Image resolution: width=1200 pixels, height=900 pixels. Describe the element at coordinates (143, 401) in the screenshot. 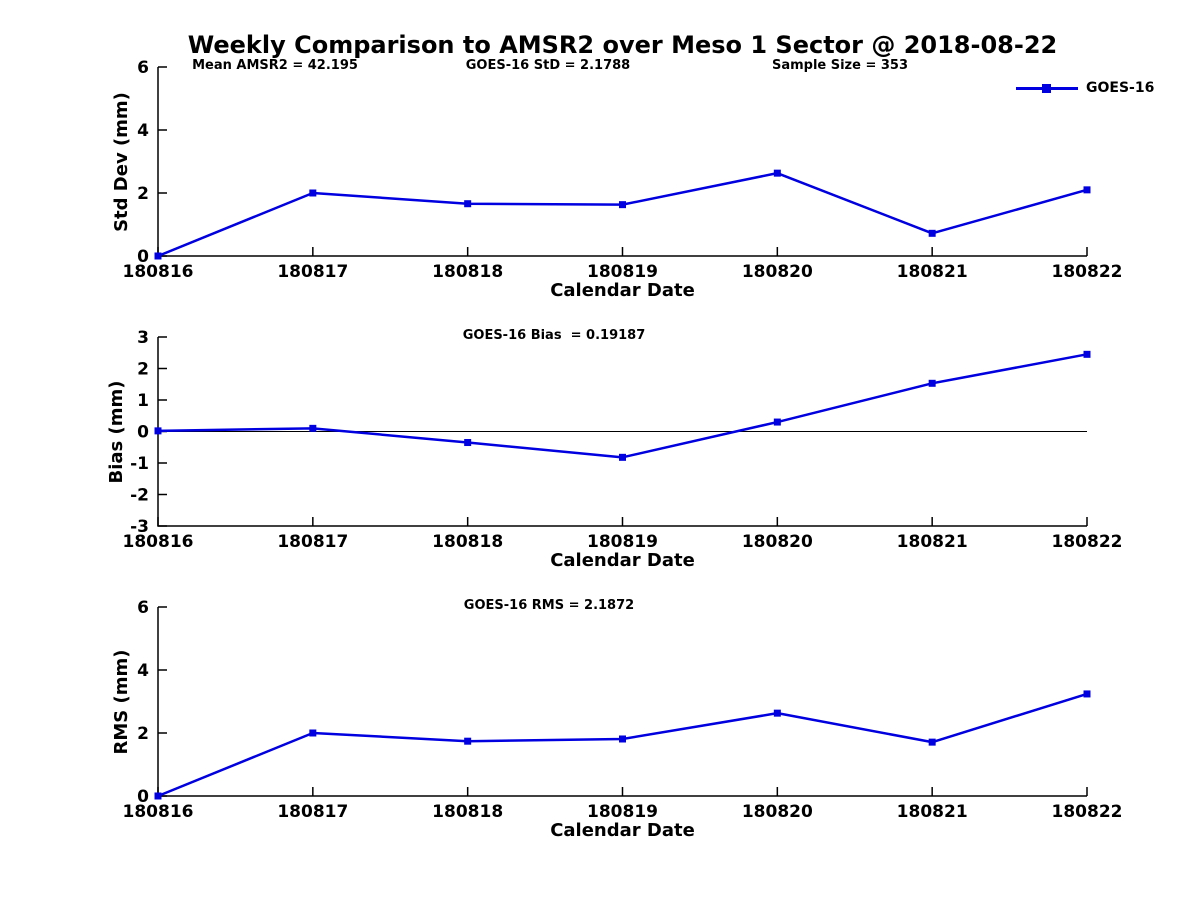

I see `y-tick-label: 1` at that location.